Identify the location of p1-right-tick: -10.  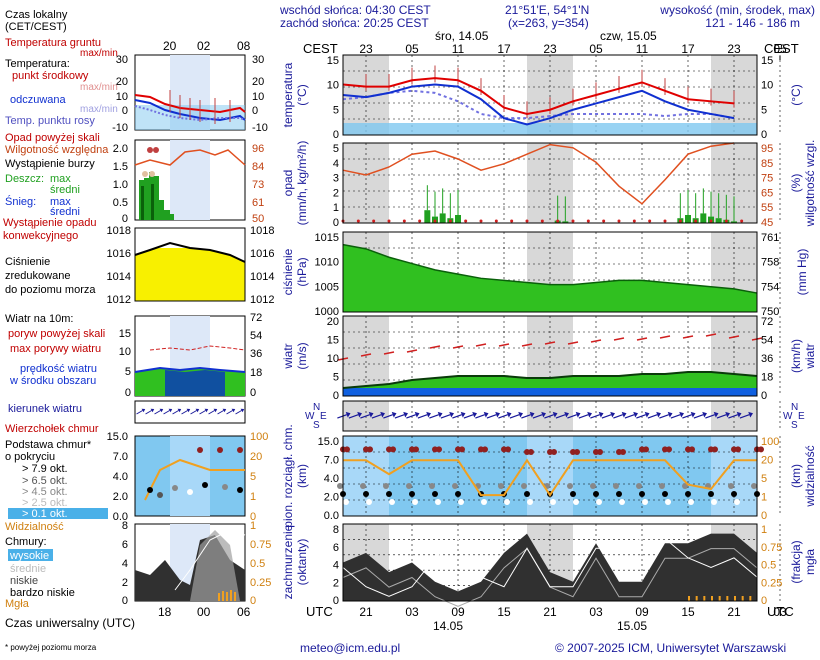
(260, 128).